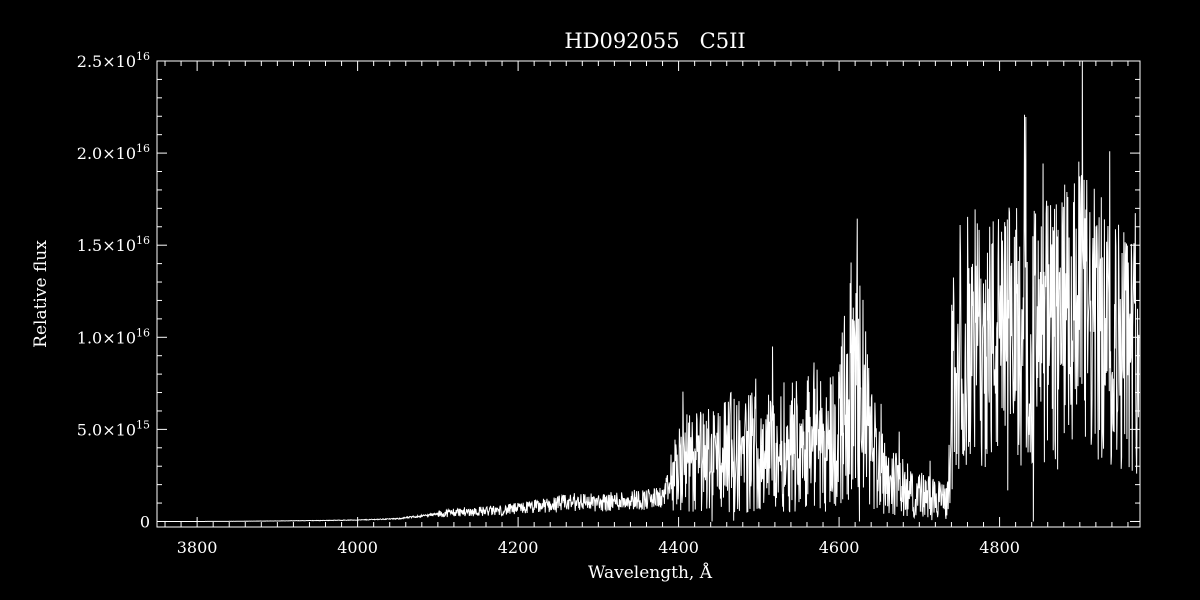 This screenshot has height=600, width=1200. Describe the element at coordinates (113, 152) in the screenshot. I see `y-tick-label: 2.0×10¹⁶` at that location.